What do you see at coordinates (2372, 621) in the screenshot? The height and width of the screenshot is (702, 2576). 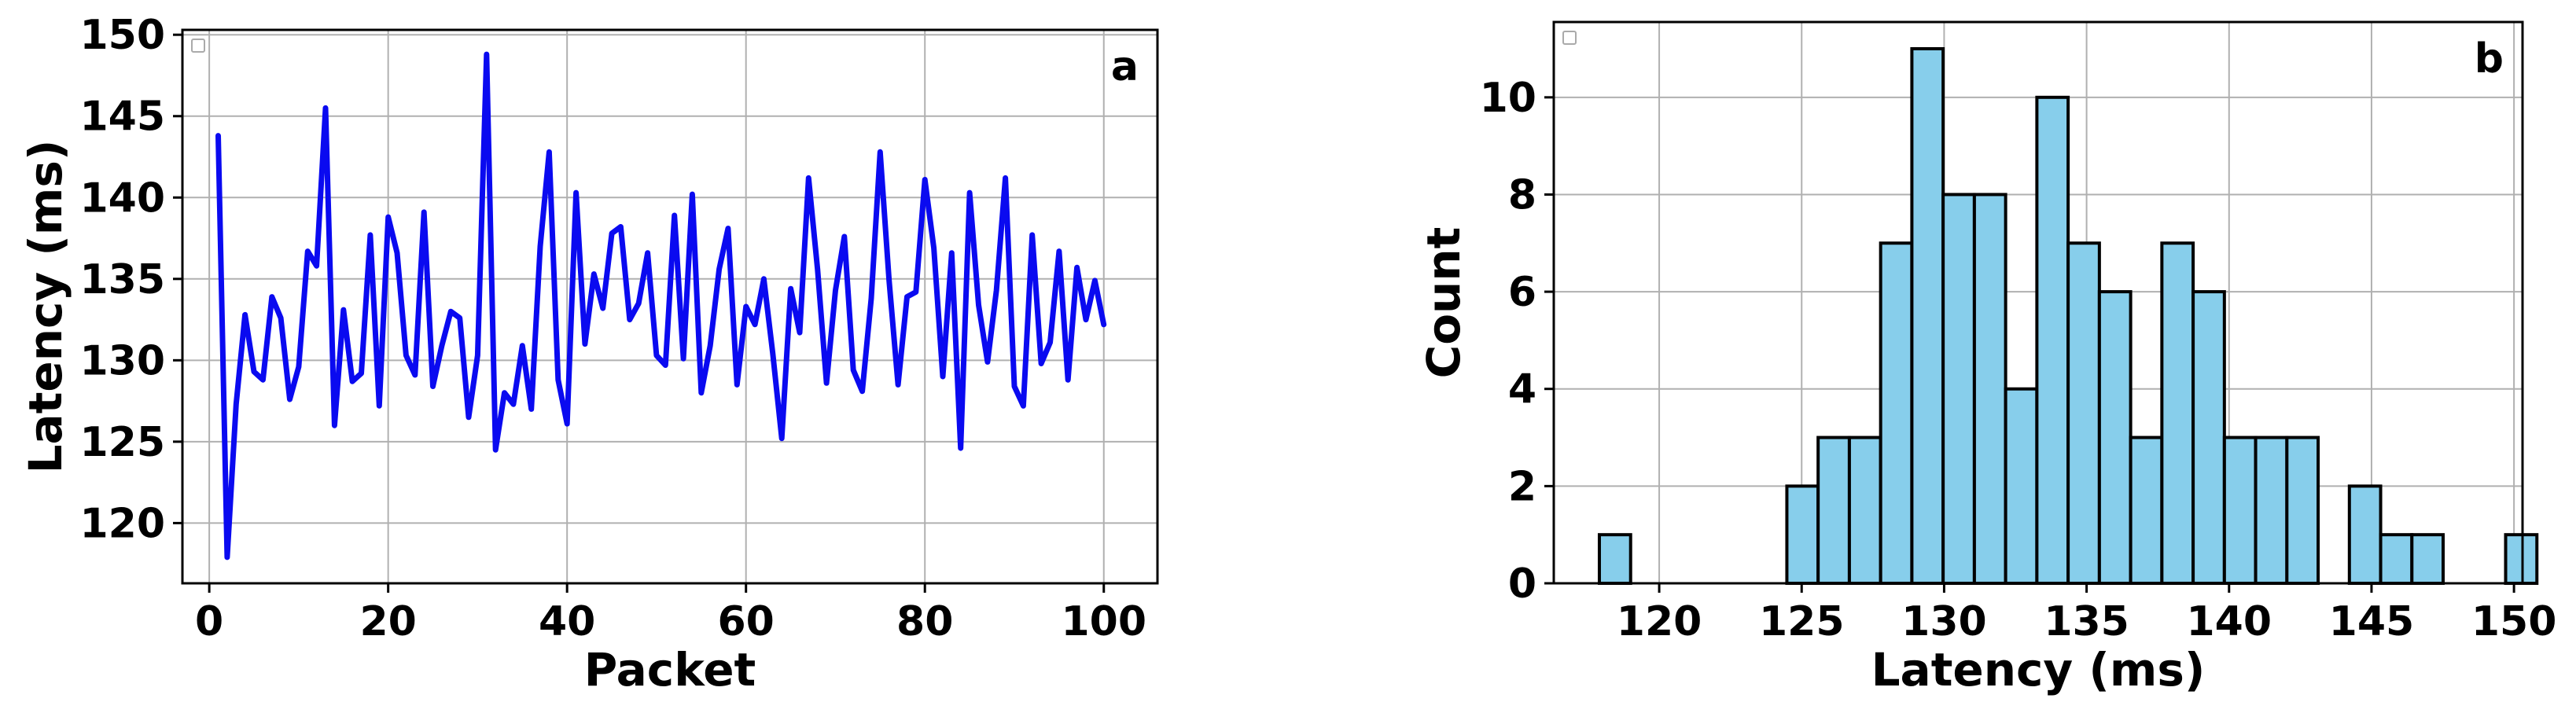 I see `x-tick-label: 145` at bounding box center [2372, 621].